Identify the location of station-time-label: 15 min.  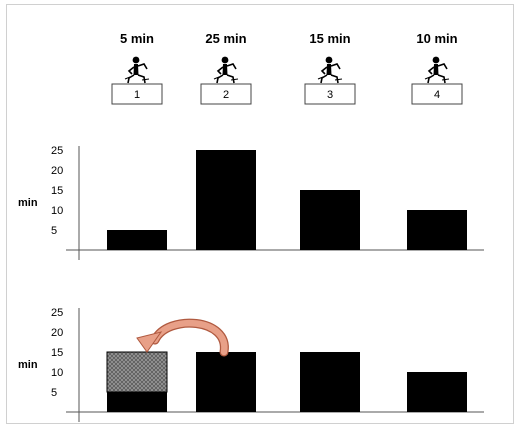
(329, 38).